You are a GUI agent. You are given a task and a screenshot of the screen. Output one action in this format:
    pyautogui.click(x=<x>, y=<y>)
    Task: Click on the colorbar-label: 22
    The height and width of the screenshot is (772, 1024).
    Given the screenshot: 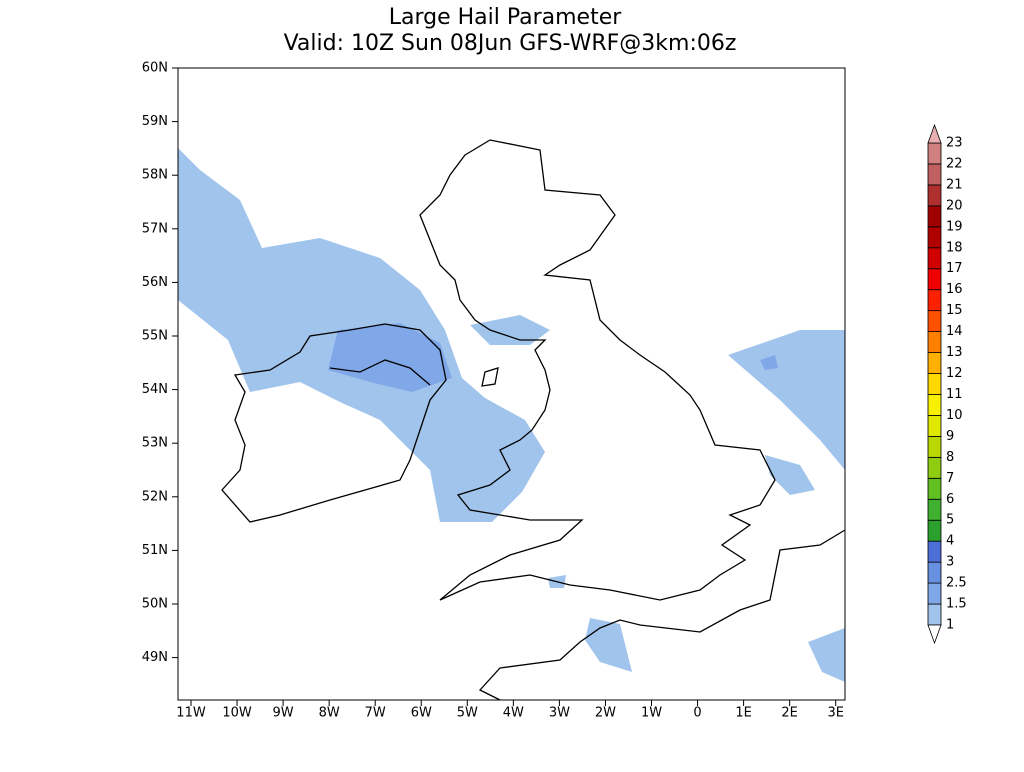 What is the action you would take?
    pyautogui.click(x=954, y=163)
    